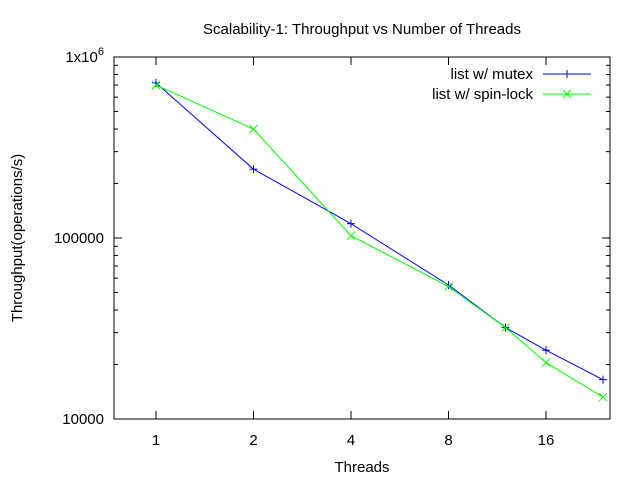 The width and height of the screenshot is (640, 480). What do you see at coordinates (546, 440) in the screenshot?
I see `x-tick-label: 16` at bounding box center [546, 440].